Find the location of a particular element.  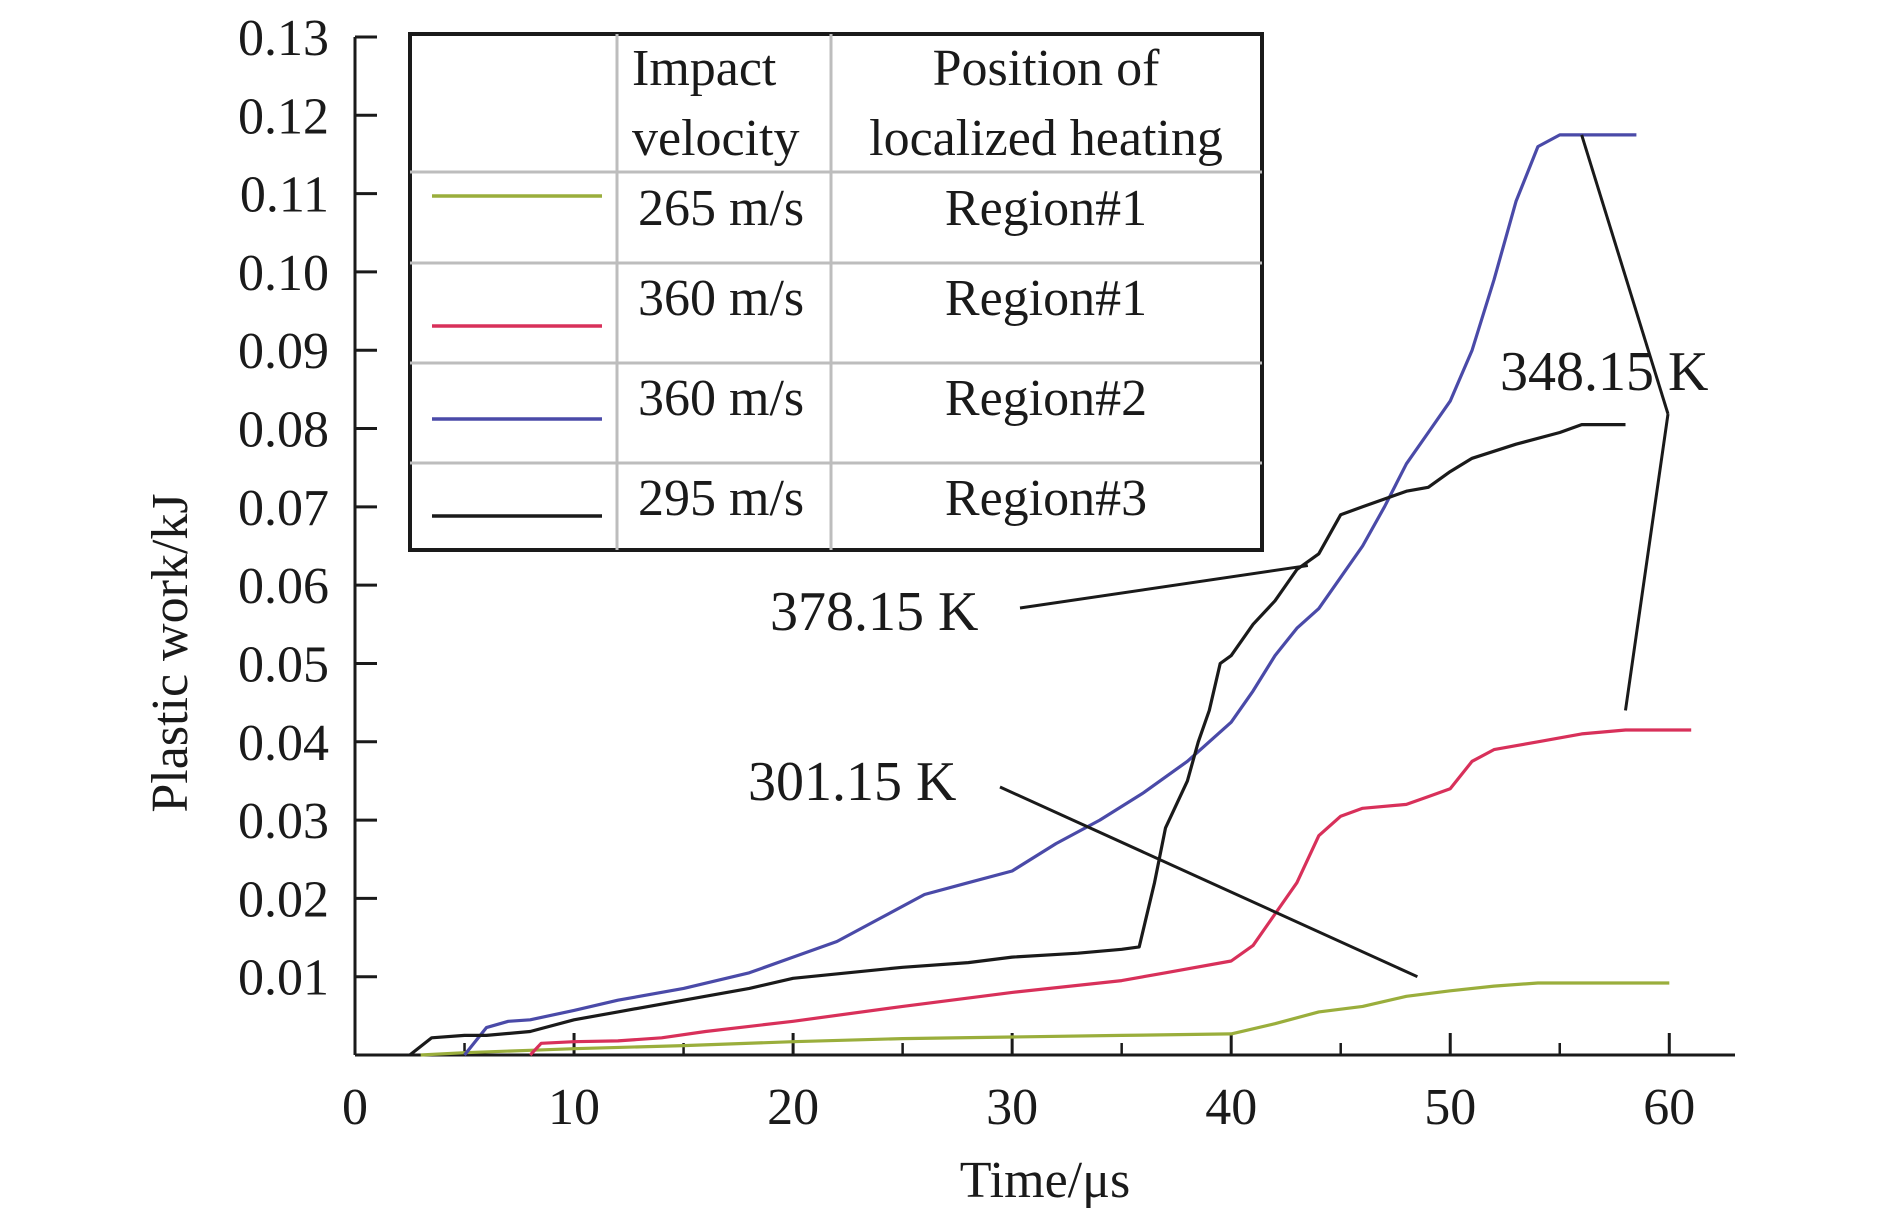

y-tick-label: 0.04 is located at coordinates (283, 743).